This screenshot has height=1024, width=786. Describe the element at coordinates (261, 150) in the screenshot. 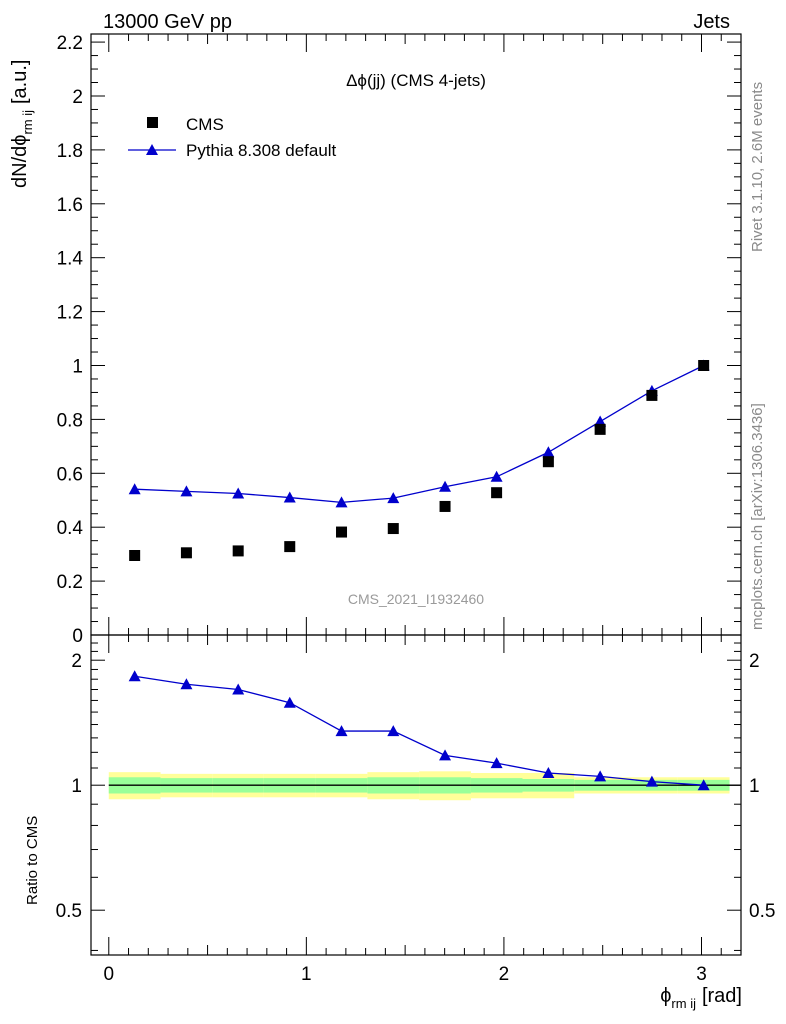

I see `legend-label-pythia: Pythia 8.308 default` at that location.